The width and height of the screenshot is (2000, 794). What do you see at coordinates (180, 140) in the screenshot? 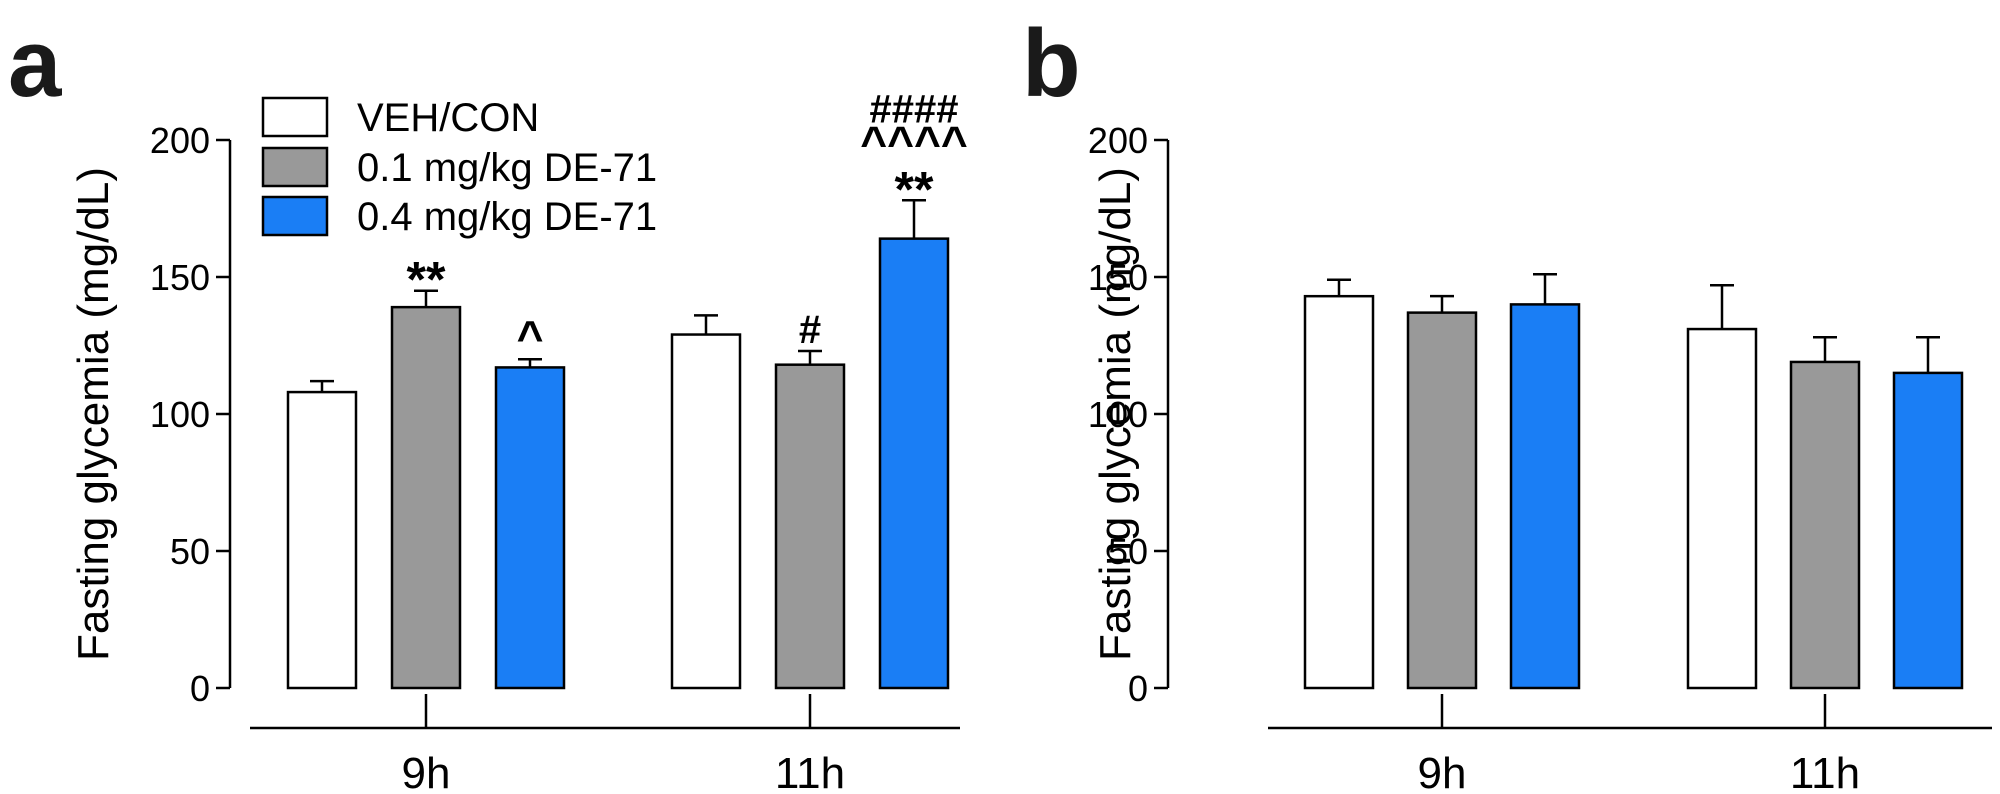
I see `panel-a-y-tick-label-200: 200` at bounding box center [180, 140].